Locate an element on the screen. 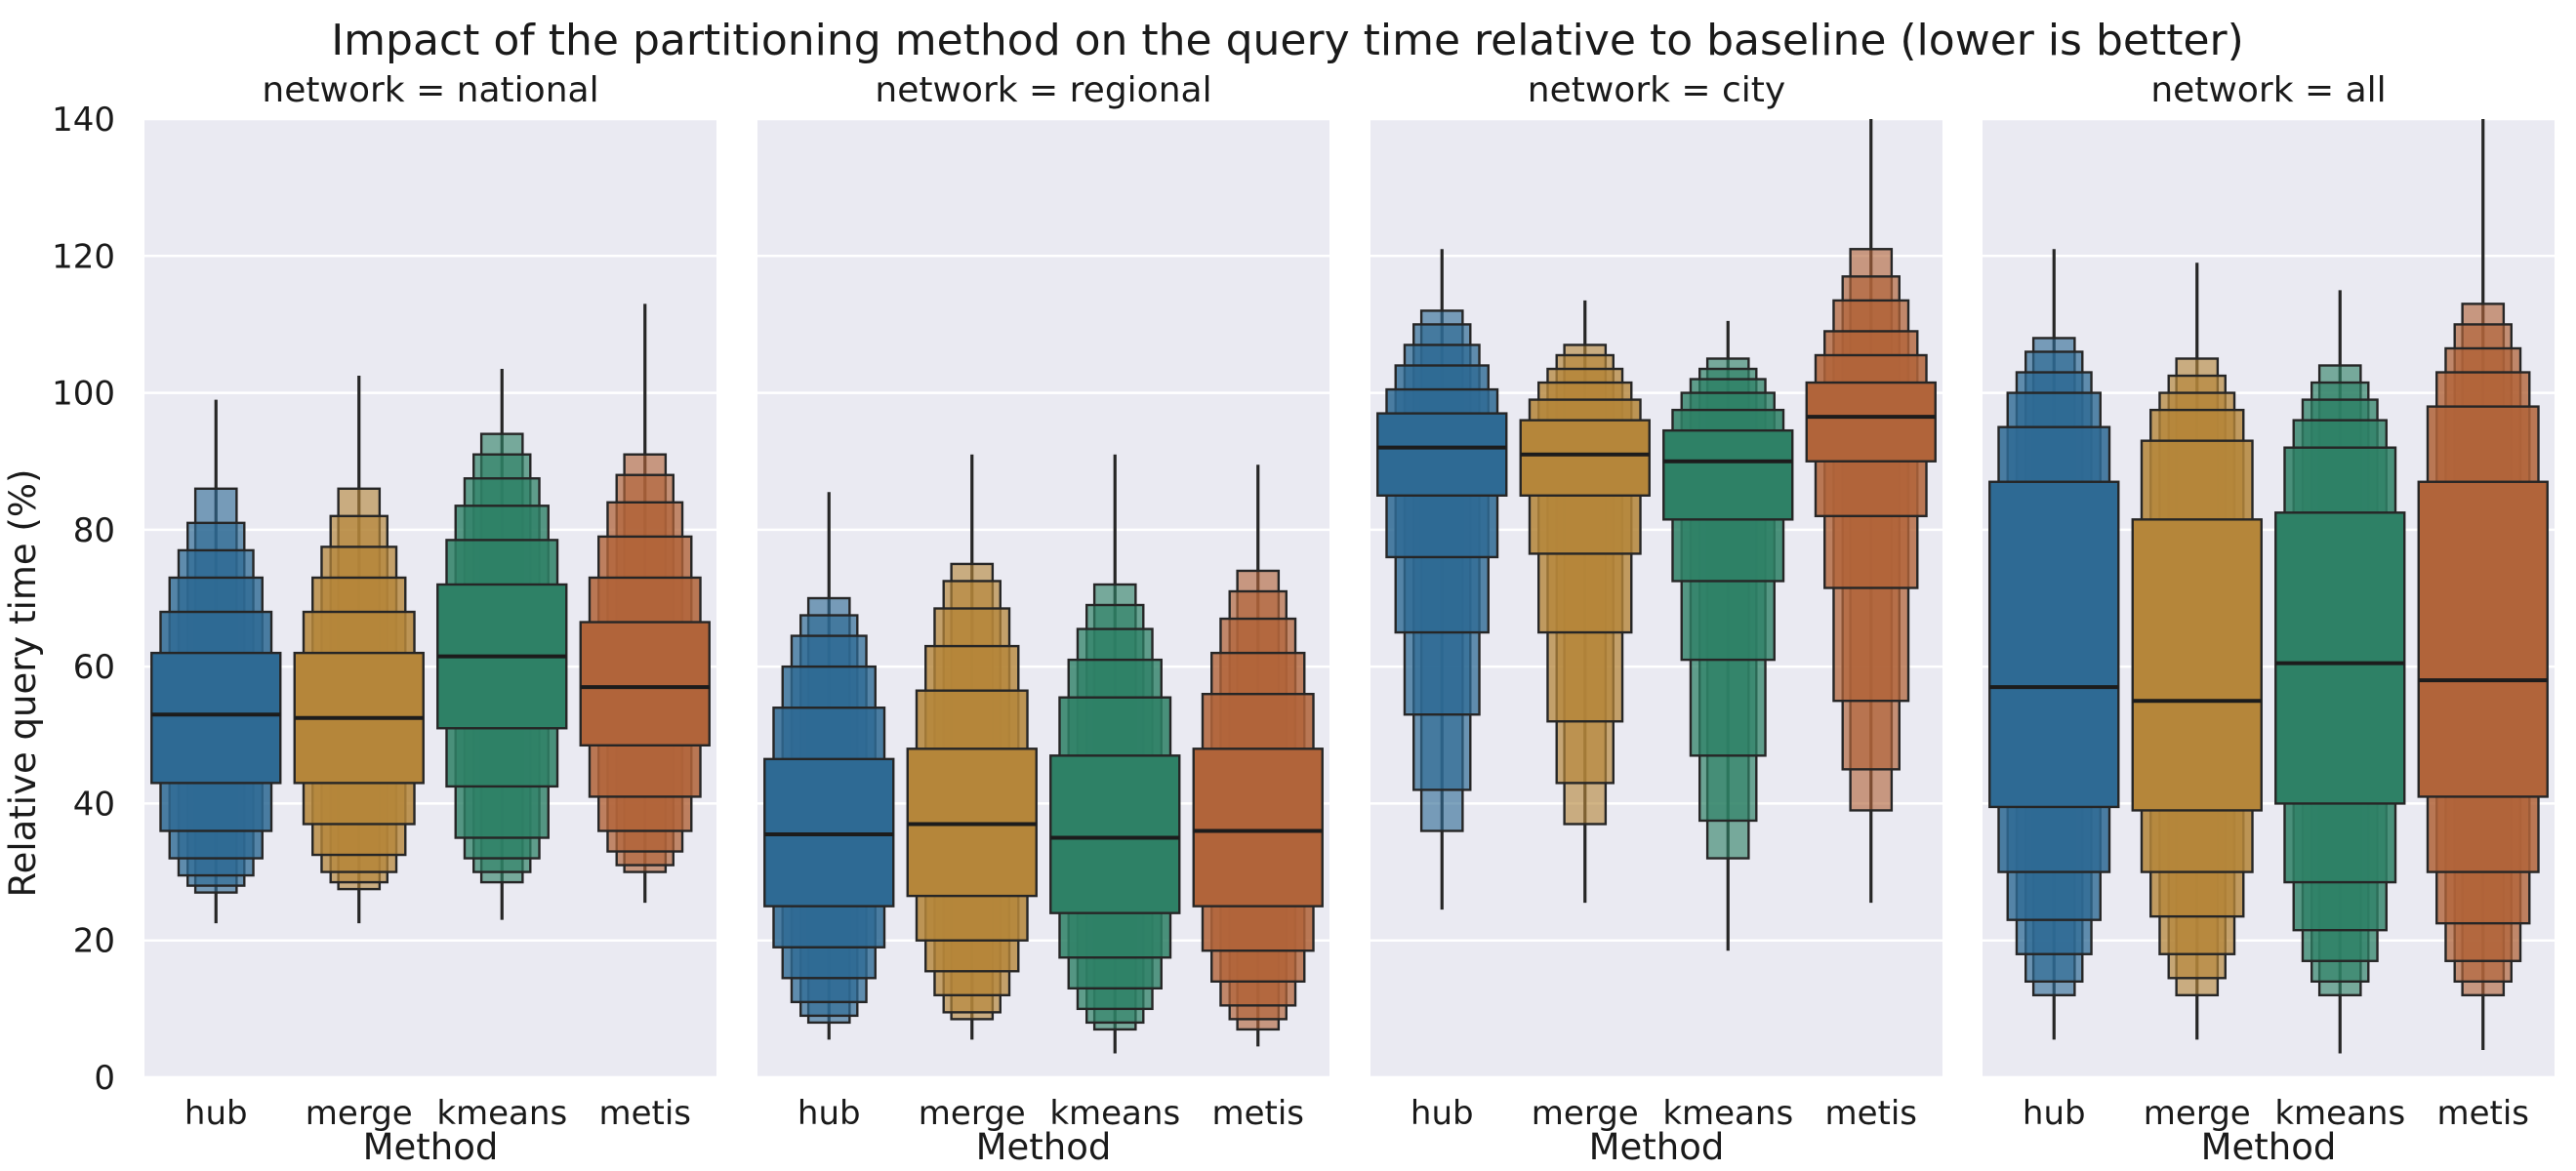  y-tick-label: 100 is located at coordinates (83, 394).